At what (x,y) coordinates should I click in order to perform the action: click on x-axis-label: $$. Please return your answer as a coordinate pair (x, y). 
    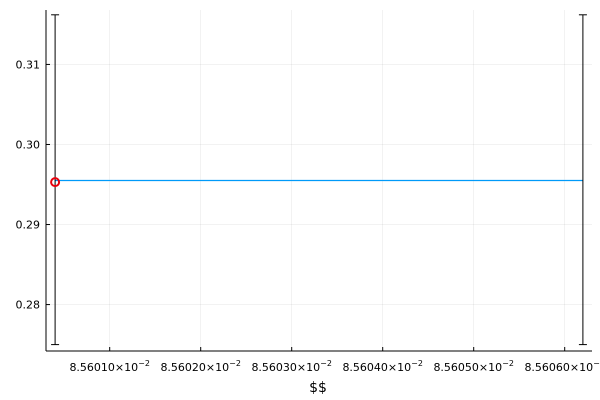
    Looking at the image, I should click on (318, 388).